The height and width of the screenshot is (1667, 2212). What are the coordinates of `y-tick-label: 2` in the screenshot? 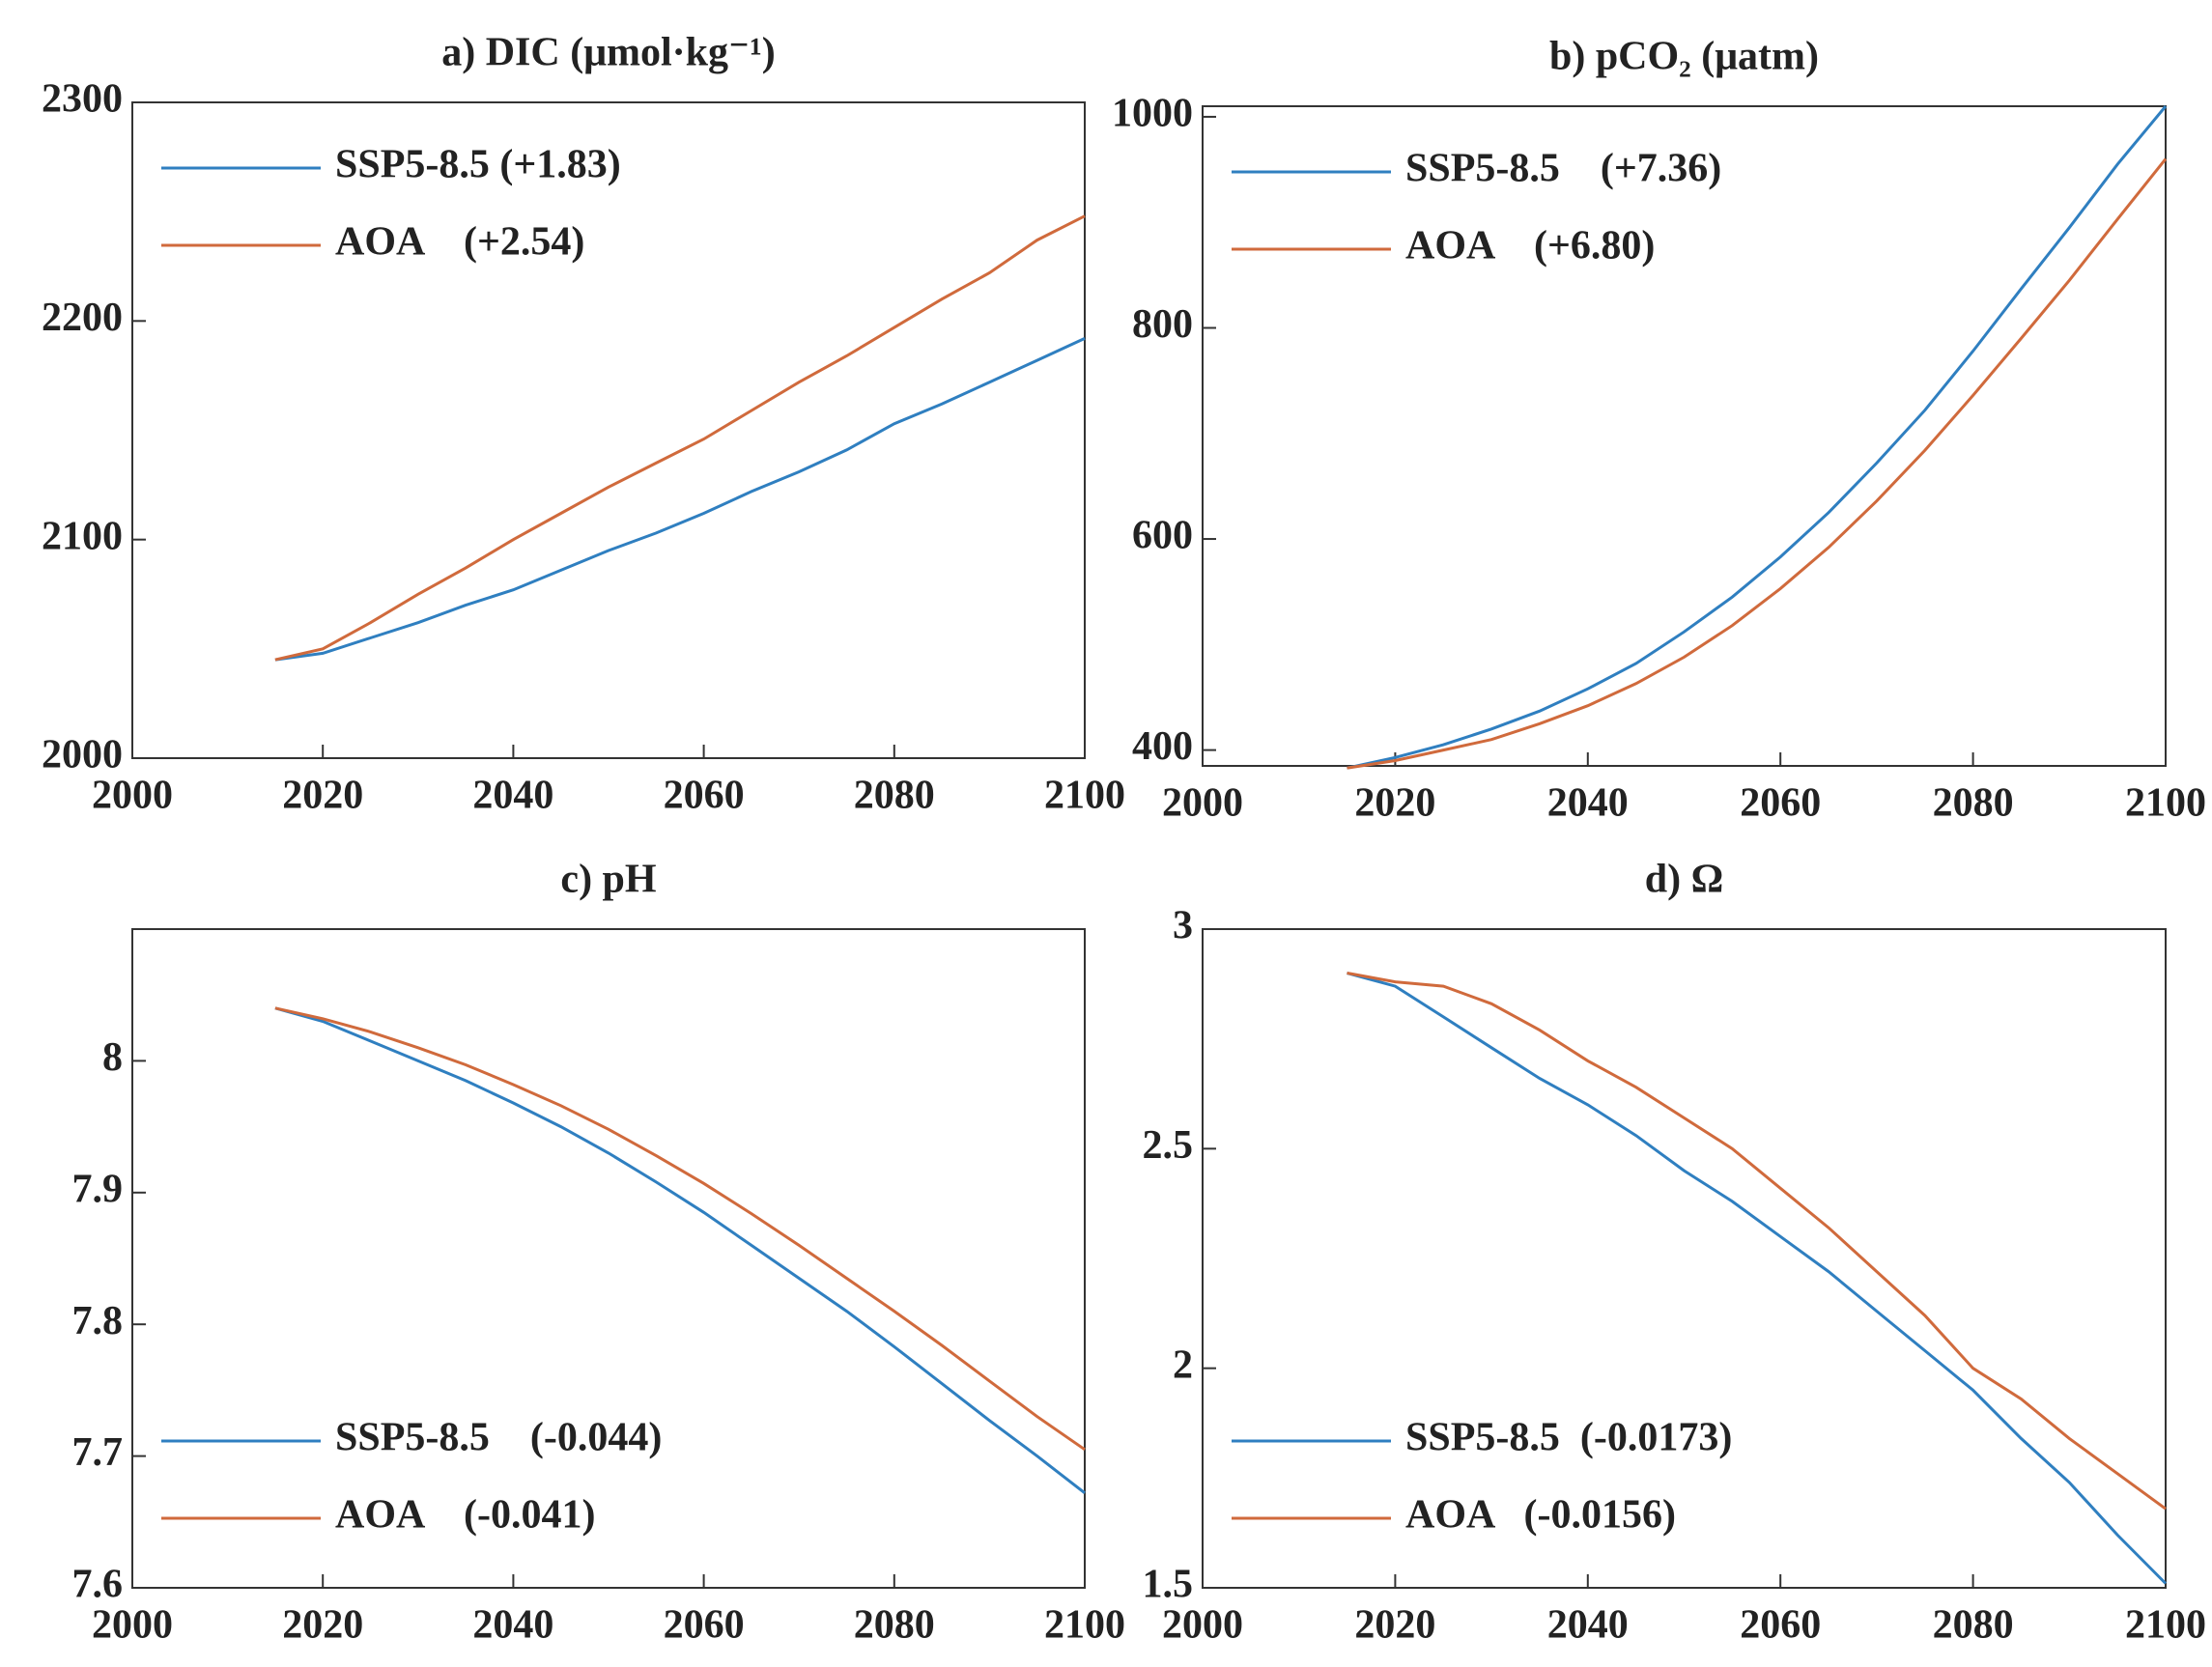 It's located at (1183, 1365).